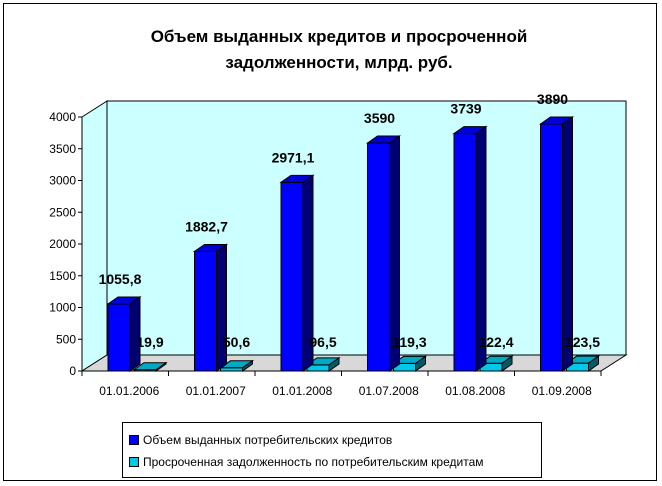 Image resolution: width=662 pixels, height=486 pixels. I want to click on legend-swatch-overdue-icon, so click(134, 462).